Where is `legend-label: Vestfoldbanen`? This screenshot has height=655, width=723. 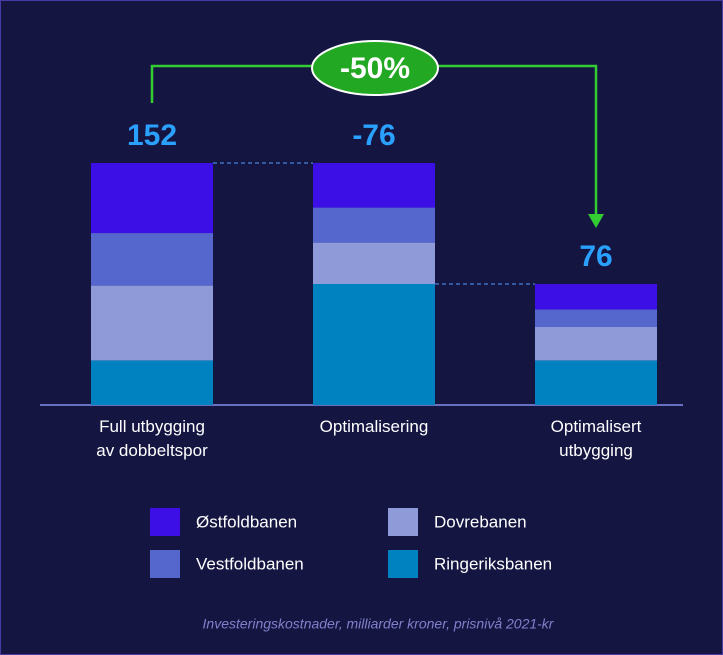 legend-label: Vestfoldbanen is located at coordinates (250, 563).